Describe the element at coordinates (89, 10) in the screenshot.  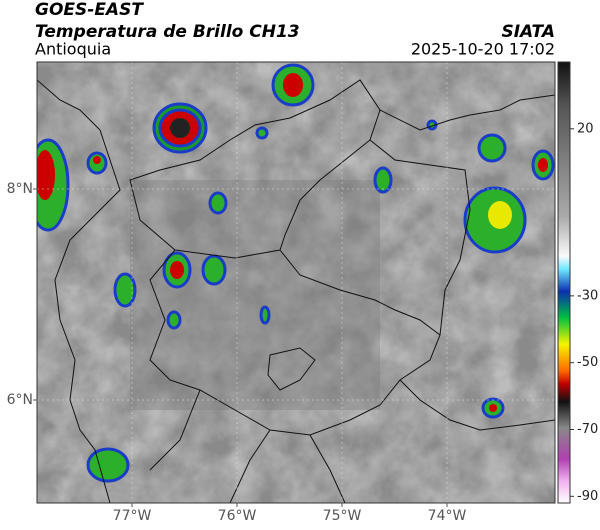
I see `title: GOES-EAST` at that location.